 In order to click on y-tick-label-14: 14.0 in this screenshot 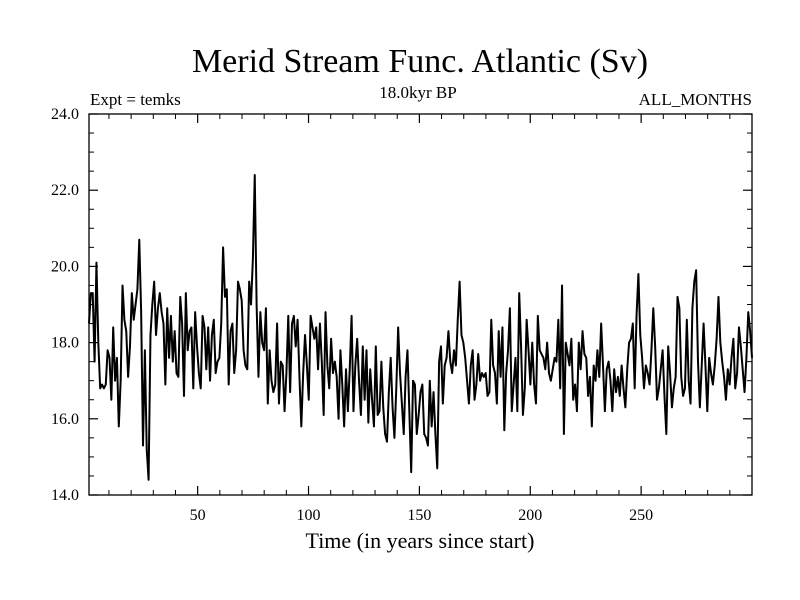, I will do `click(65, 495)`.